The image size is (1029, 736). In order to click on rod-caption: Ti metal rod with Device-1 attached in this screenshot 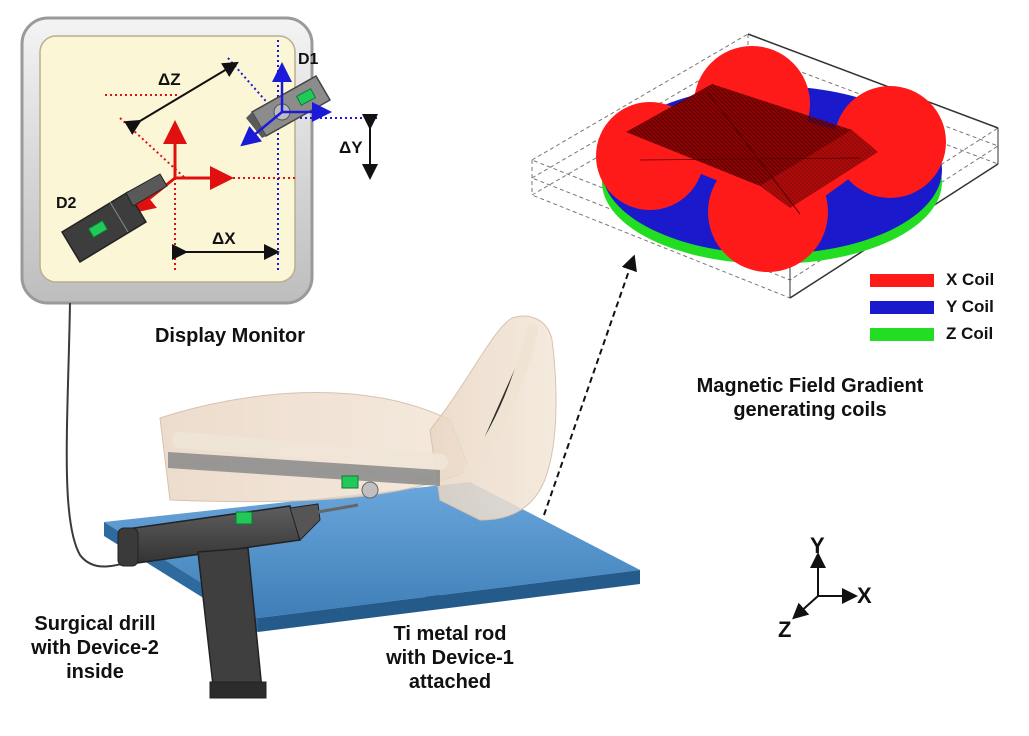, I will do `click(450, 658)`.